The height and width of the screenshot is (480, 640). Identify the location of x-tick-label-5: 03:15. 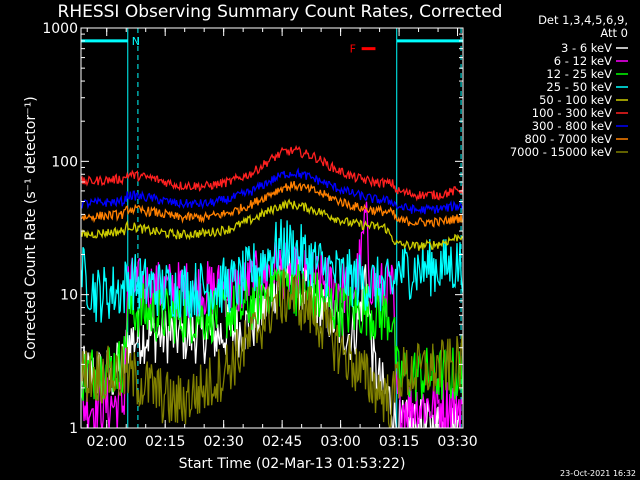
(399, 442).